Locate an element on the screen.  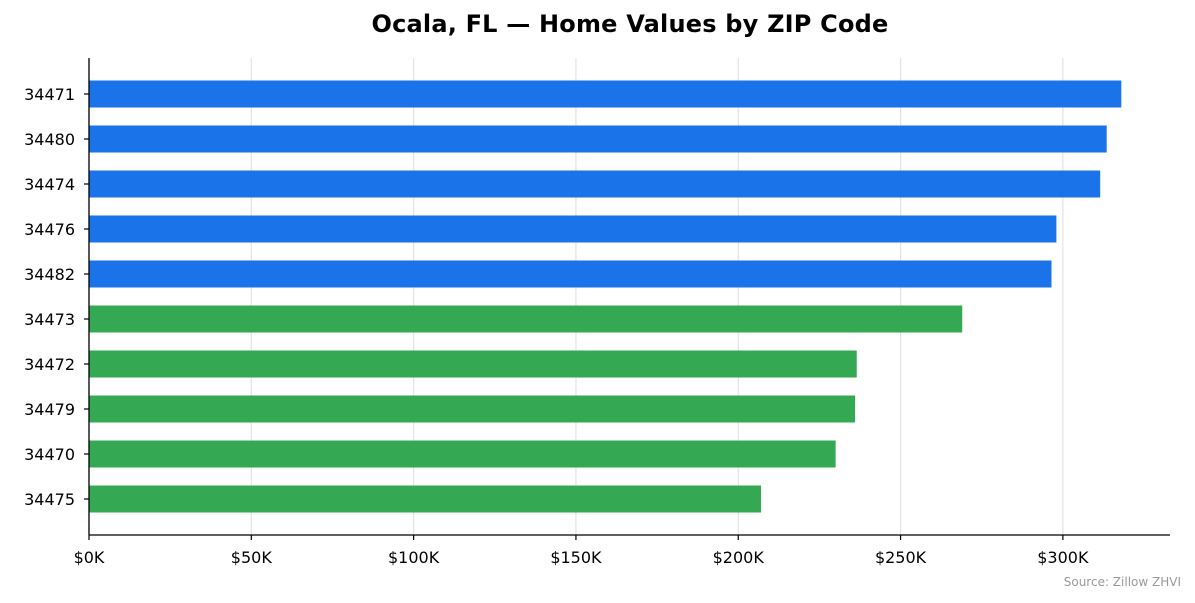
chart-title: Ocala, FL — Home Values by ZIP Code is located at coordinates (630, 24).